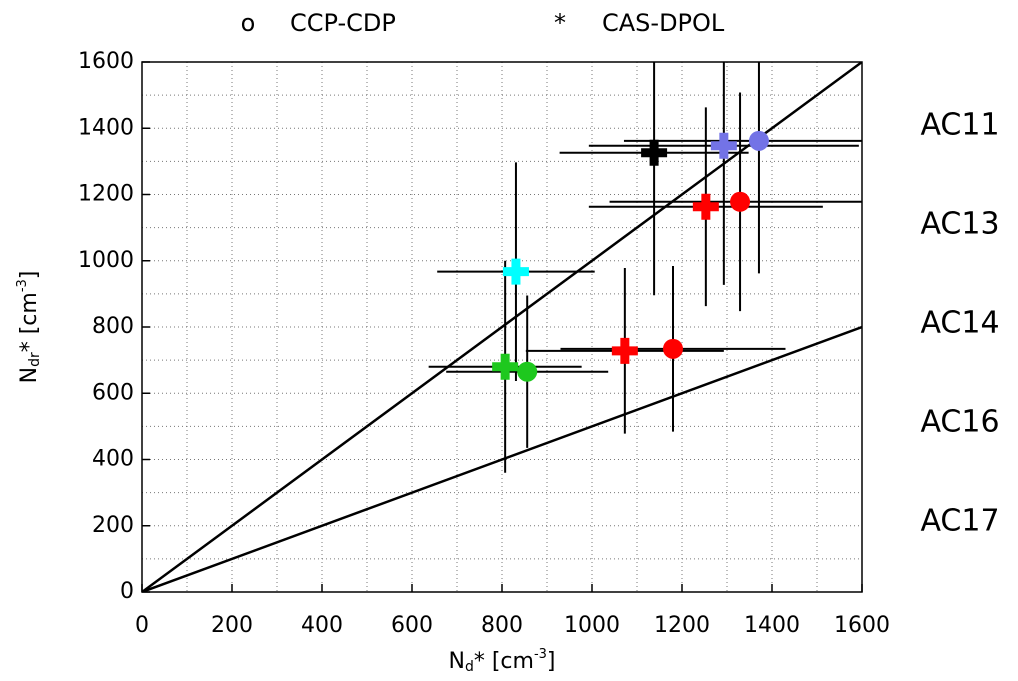 This screenshot has width=1018, height=681. I want to click on series-label: AC16, so click(959, 422).